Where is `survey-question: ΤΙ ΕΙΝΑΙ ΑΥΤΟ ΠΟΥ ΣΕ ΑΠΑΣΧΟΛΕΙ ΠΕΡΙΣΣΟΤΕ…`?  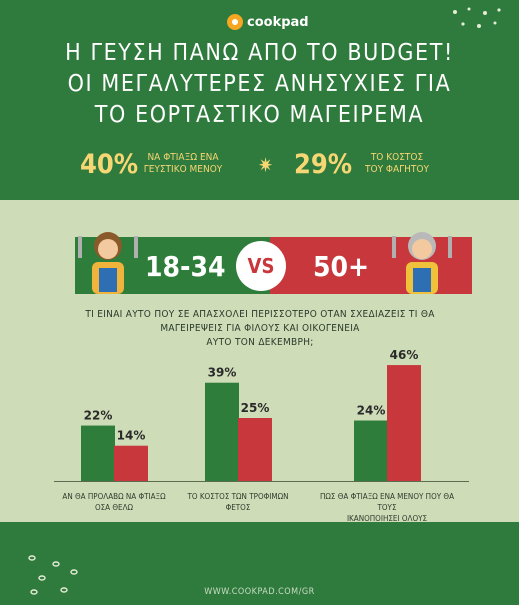 survey-question: ΤΙ ΕΙΝΑΙ ΑΥΤΟ ΠΟΥ ΣΕ ΑΠΑΣΧΟΛΕΙ ΠΕΡΙΣΣΟΤΕ… is located at coordinates (260, 329).